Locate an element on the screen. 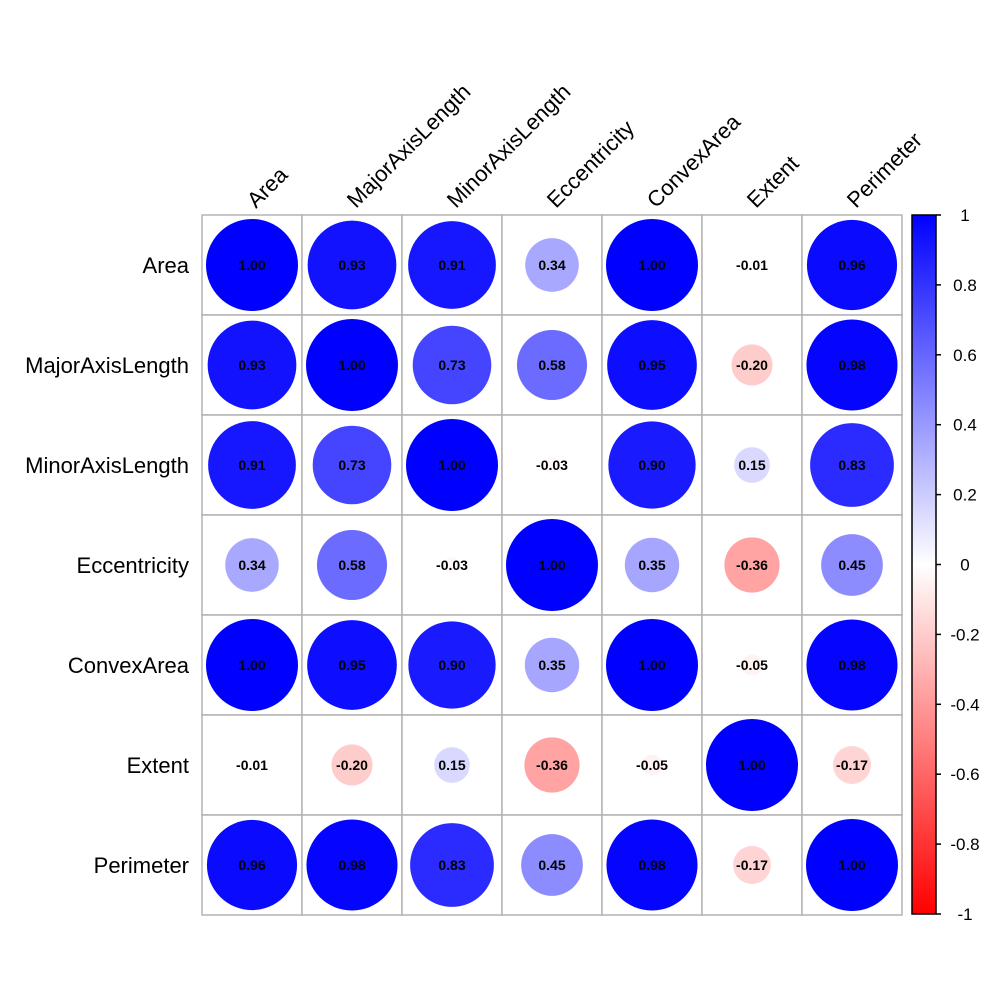  correlation-value: 0.90 is located at coordinates (451, 665).